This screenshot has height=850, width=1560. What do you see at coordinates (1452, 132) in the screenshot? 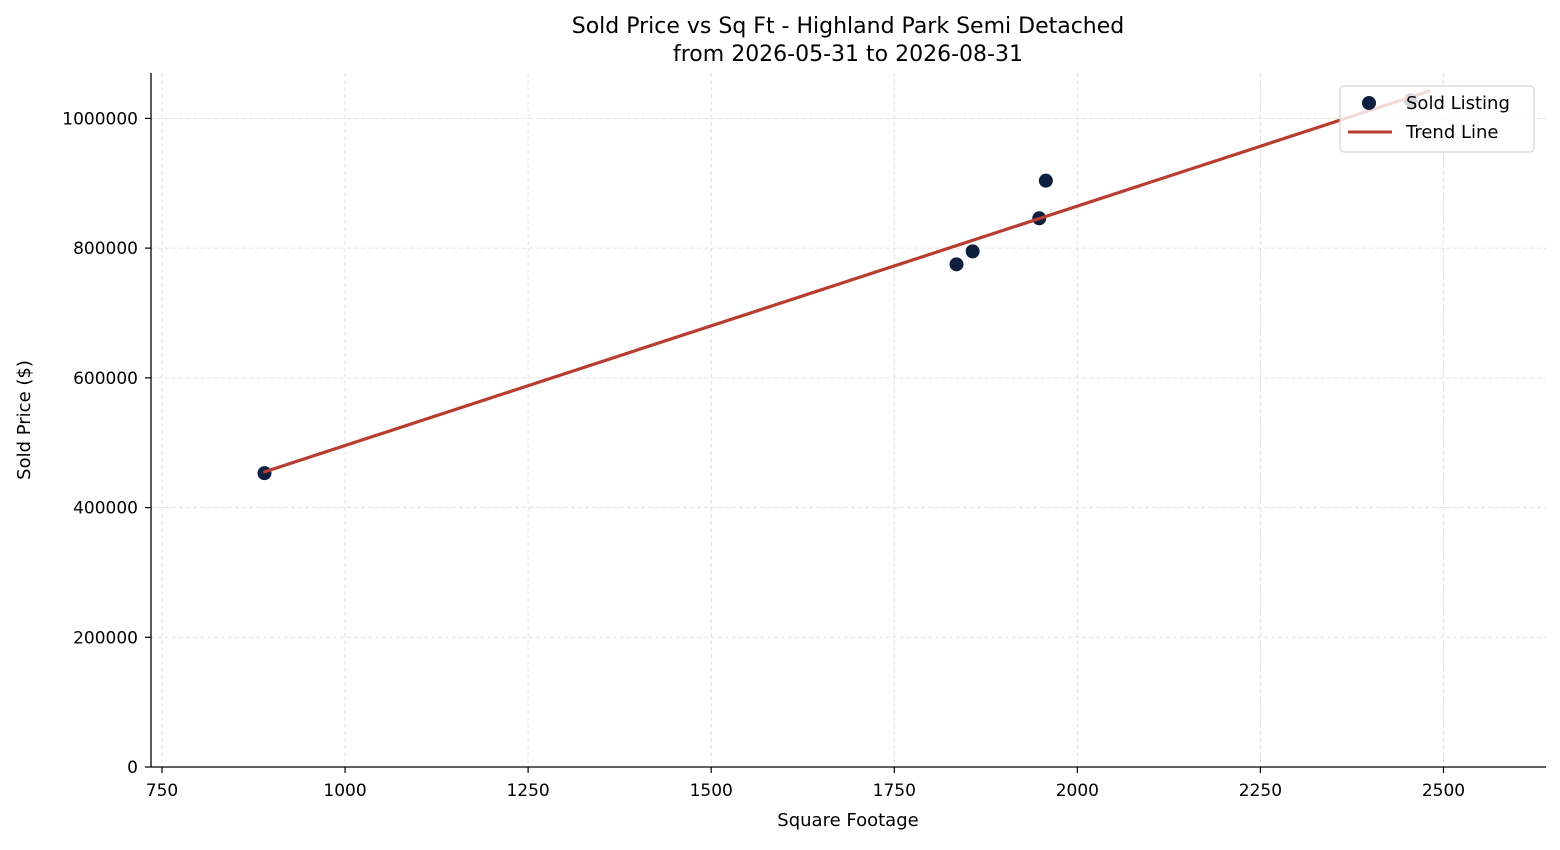
I see `legend-label-trend-line: Trend Line` at bounding box center [1452, 132].